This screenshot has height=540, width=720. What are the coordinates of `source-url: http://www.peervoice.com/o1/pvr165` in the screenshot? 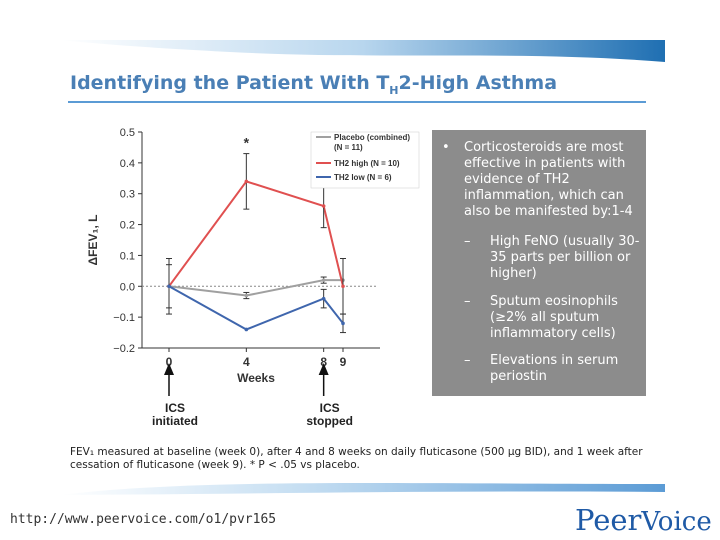 It's located at (143, 519).